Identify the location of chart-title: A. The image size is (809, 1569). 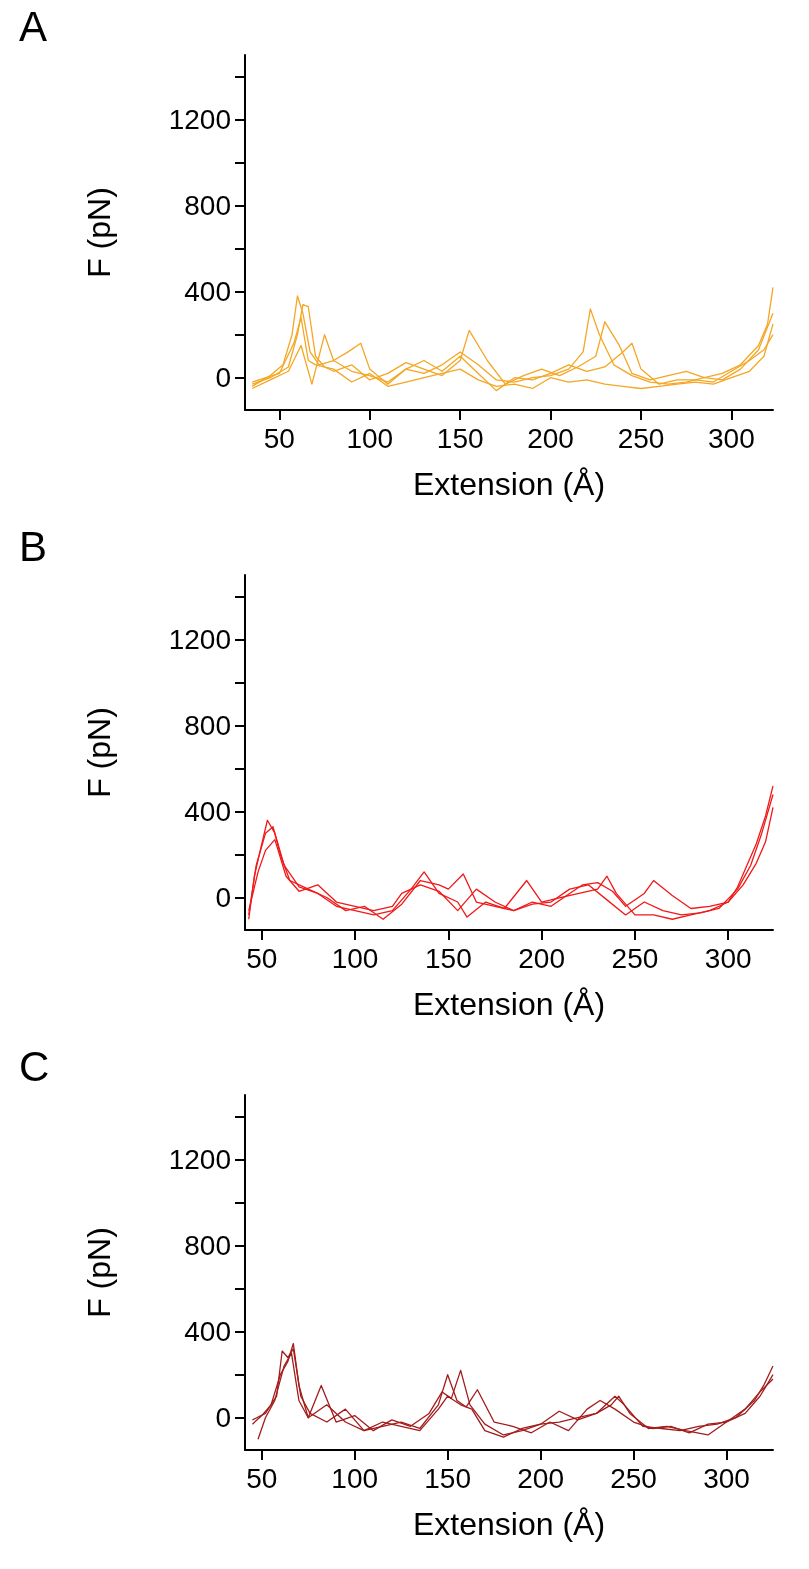
(33, 26).